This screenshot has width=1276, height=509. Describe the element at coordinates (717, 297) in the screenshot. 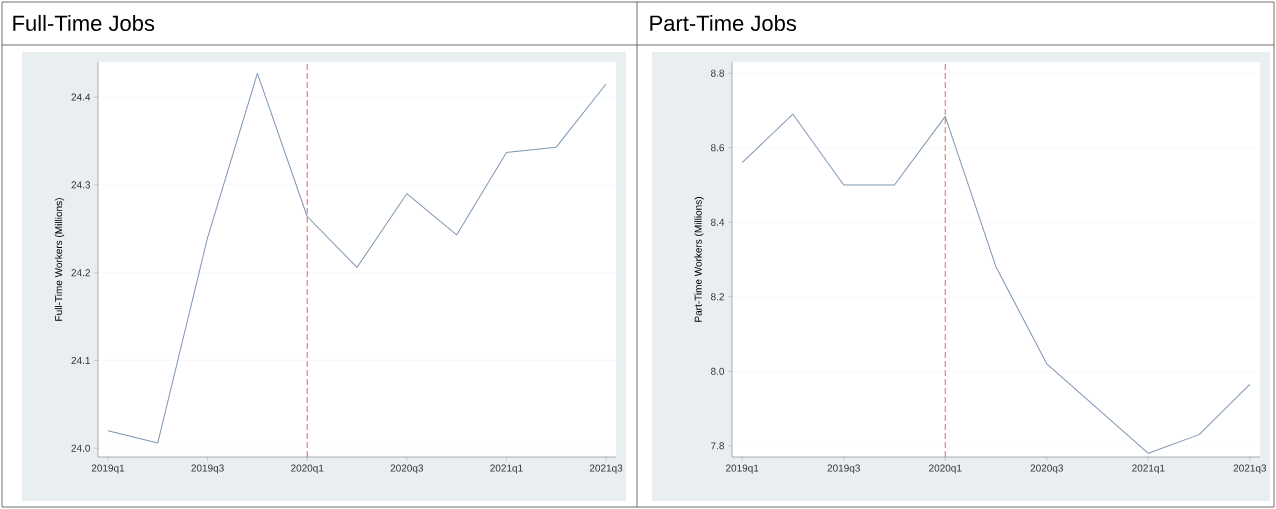

I see `y-tick-label: 8.2` at that location.